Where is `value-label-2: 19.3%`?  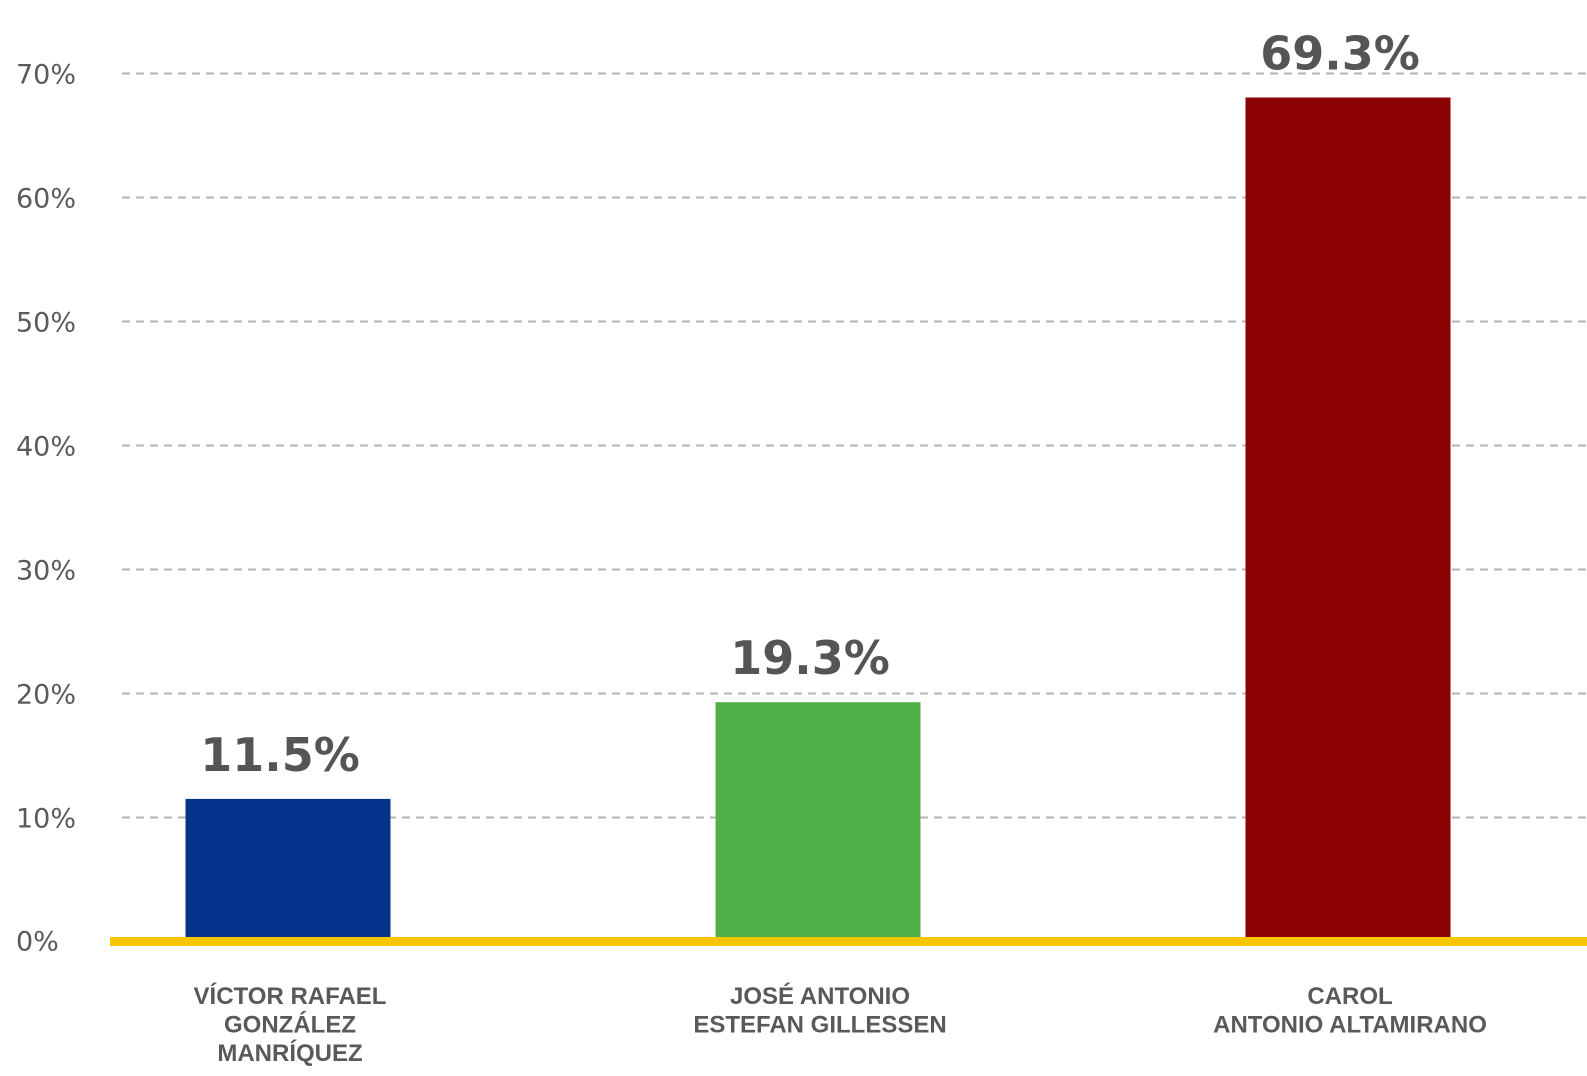 value-label-2: 19.3% is located at coordinates (810, 658).